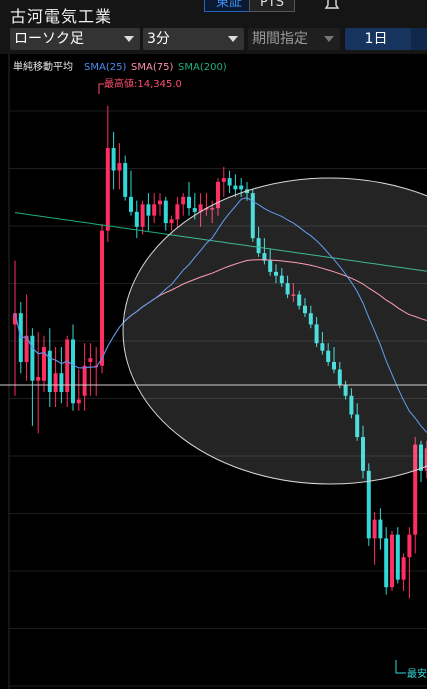 The width and height of the screenshot is (427, 689). What do you see at coordinates (417, 673) in the screenshot?
I see `low-price-label: 最安` at bounding box center [417, 673].